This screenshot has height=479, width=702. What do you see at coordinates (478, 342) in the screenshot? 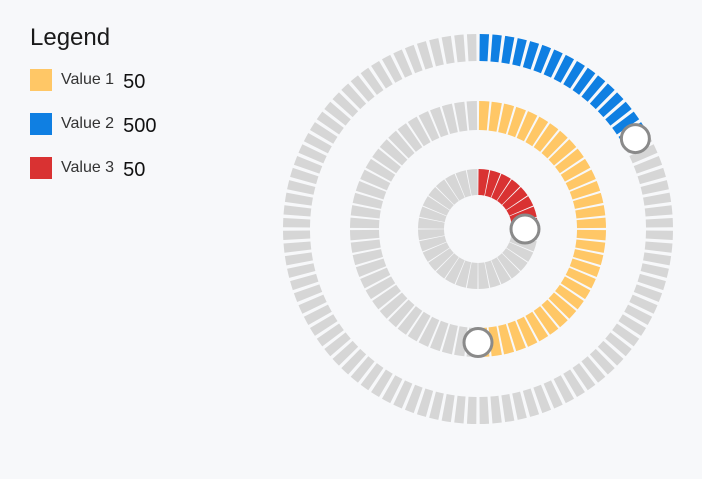
I see `ring-middle-handle` at bounding box center [478, 342].